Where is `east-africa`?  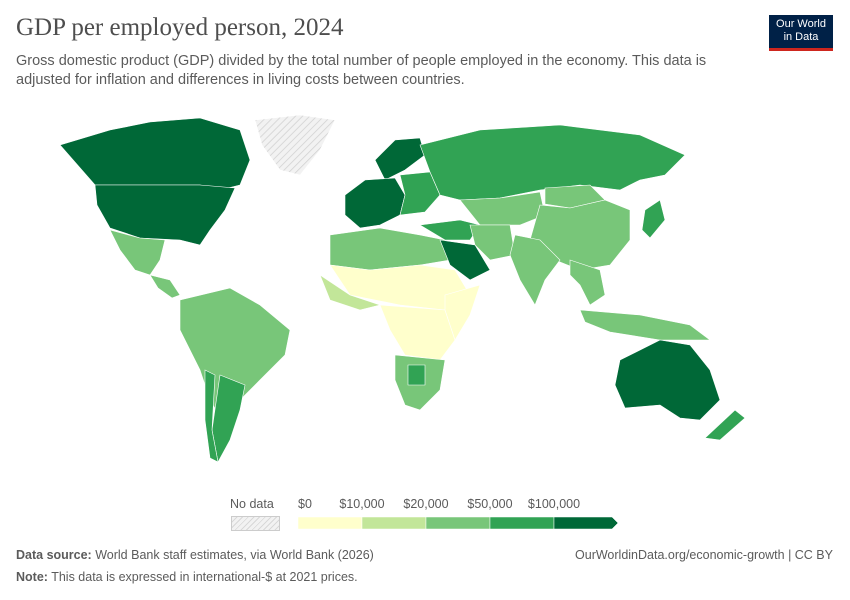
east-africa is located at coordinates (462, 312).